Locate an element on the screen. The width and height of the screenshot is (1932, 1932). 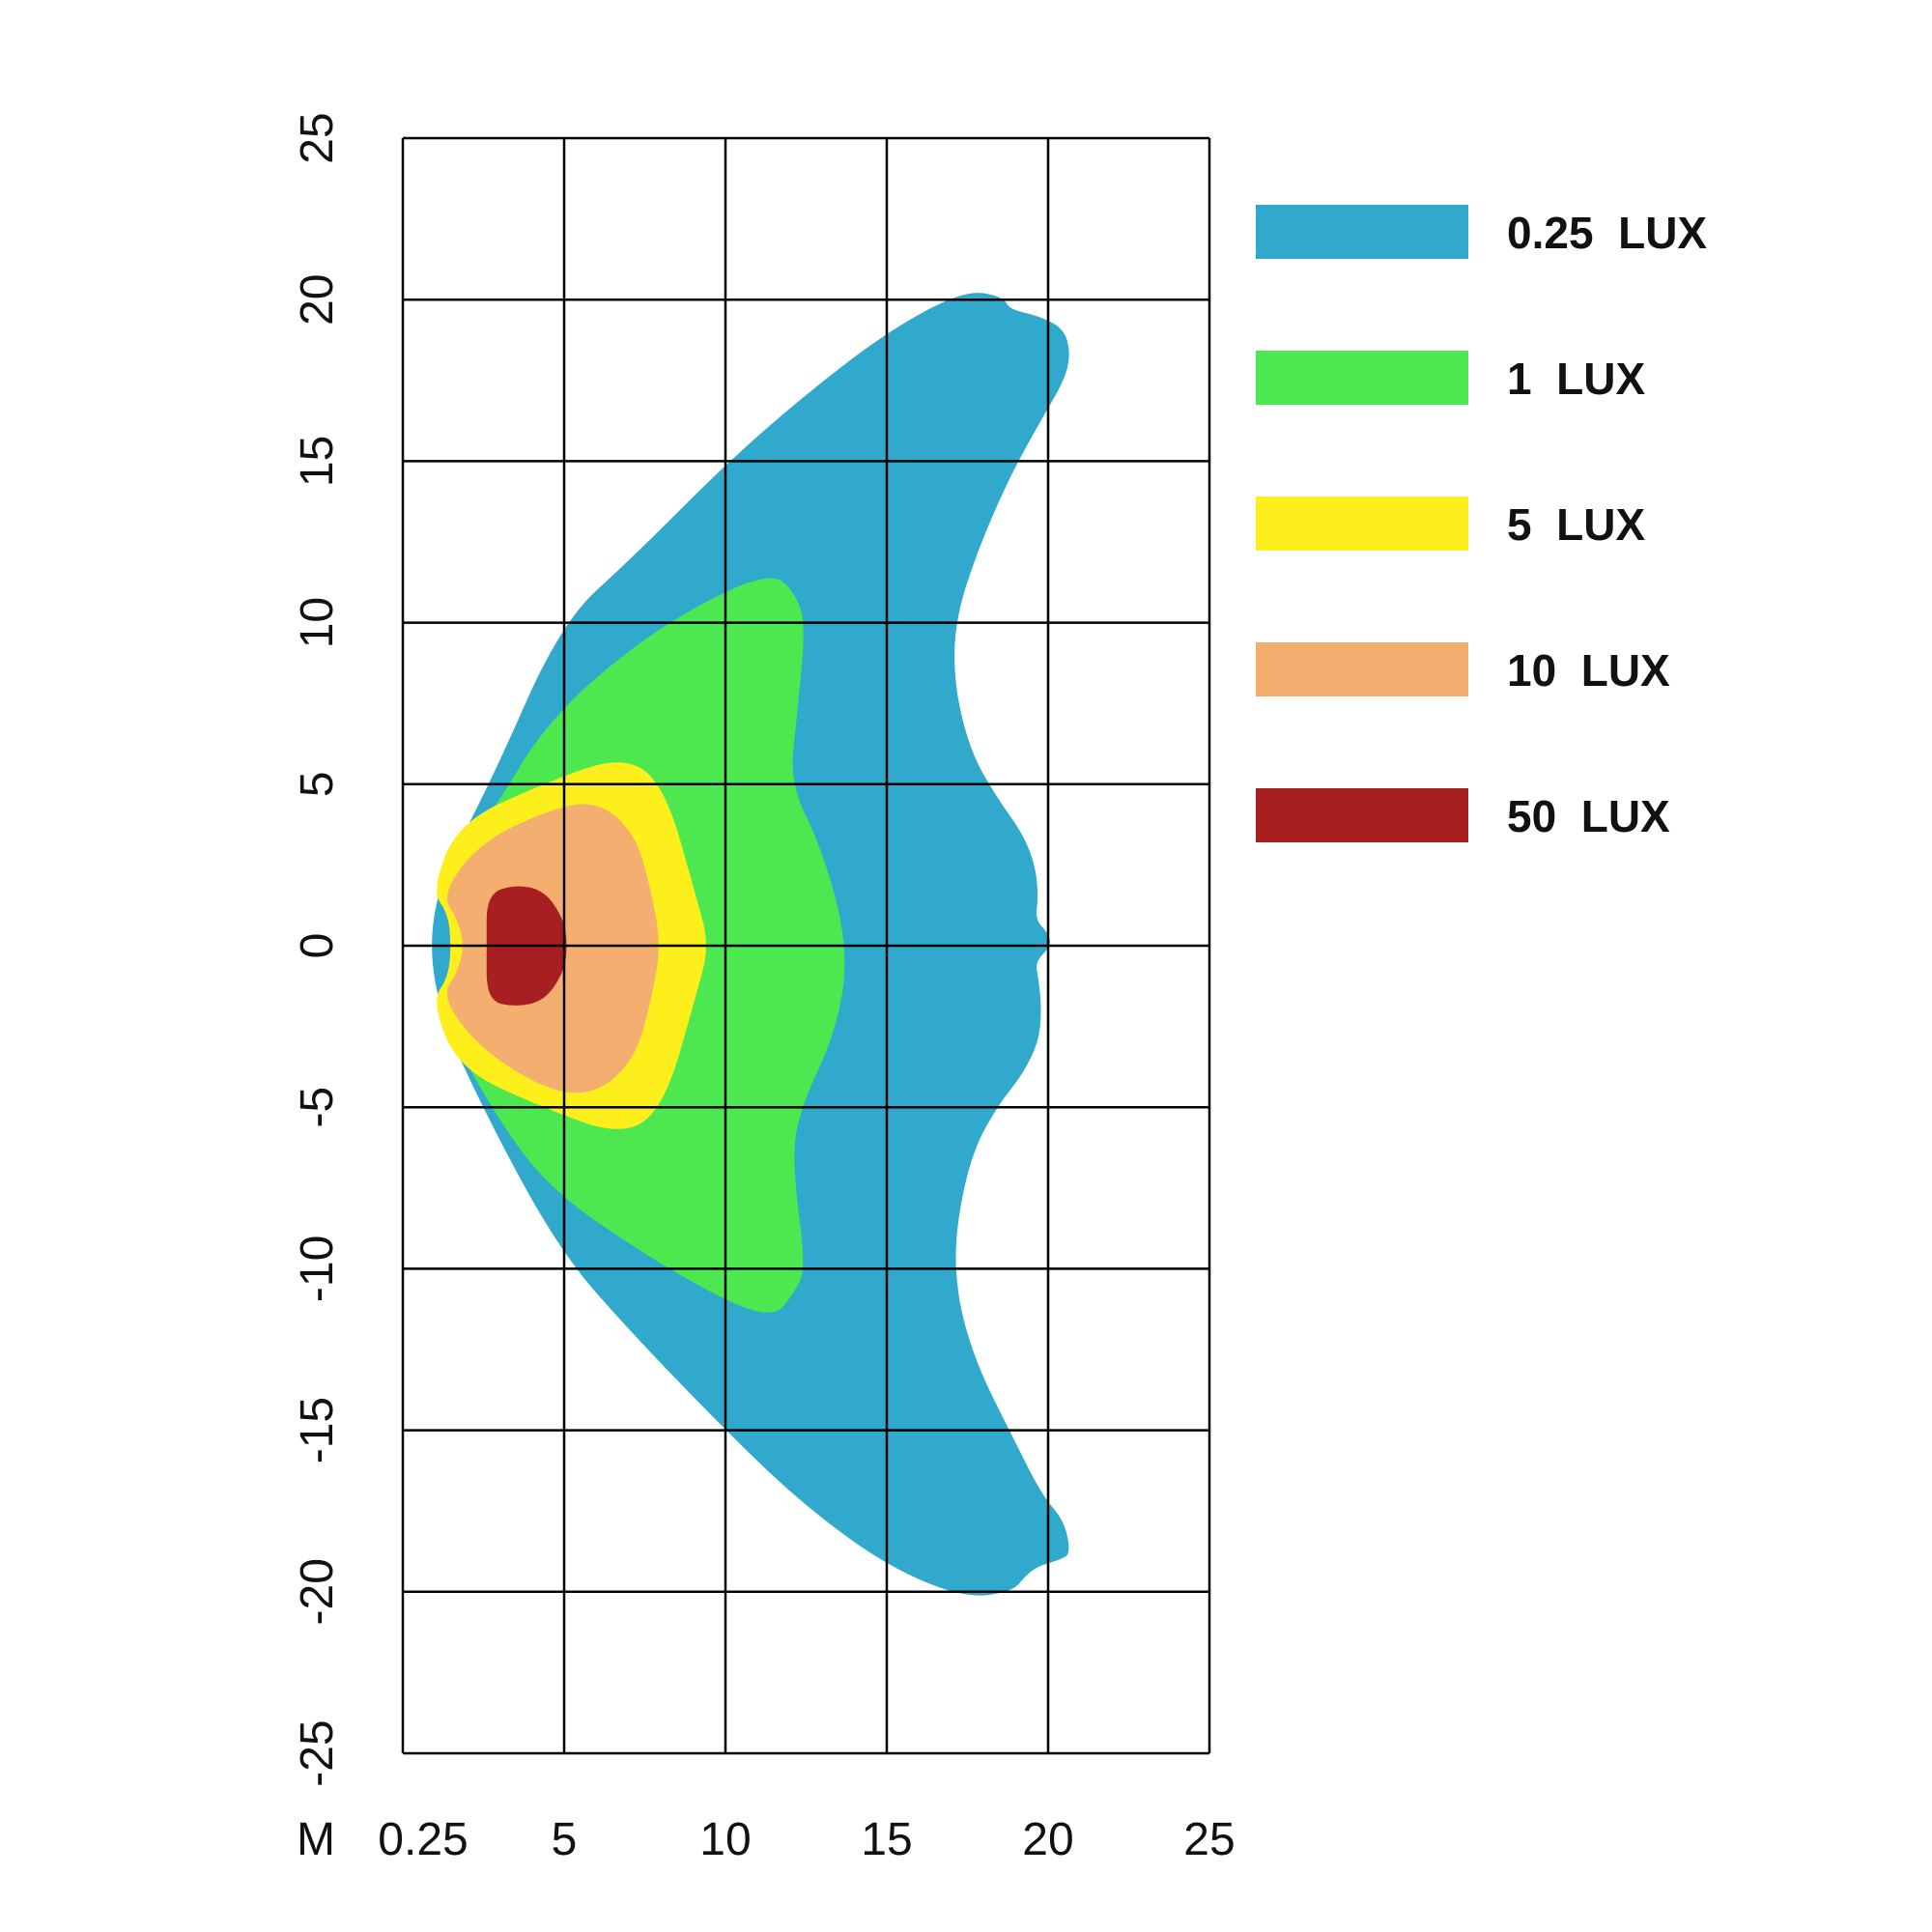
y-tick-label: -5 is located at coordinates (317, 1107).